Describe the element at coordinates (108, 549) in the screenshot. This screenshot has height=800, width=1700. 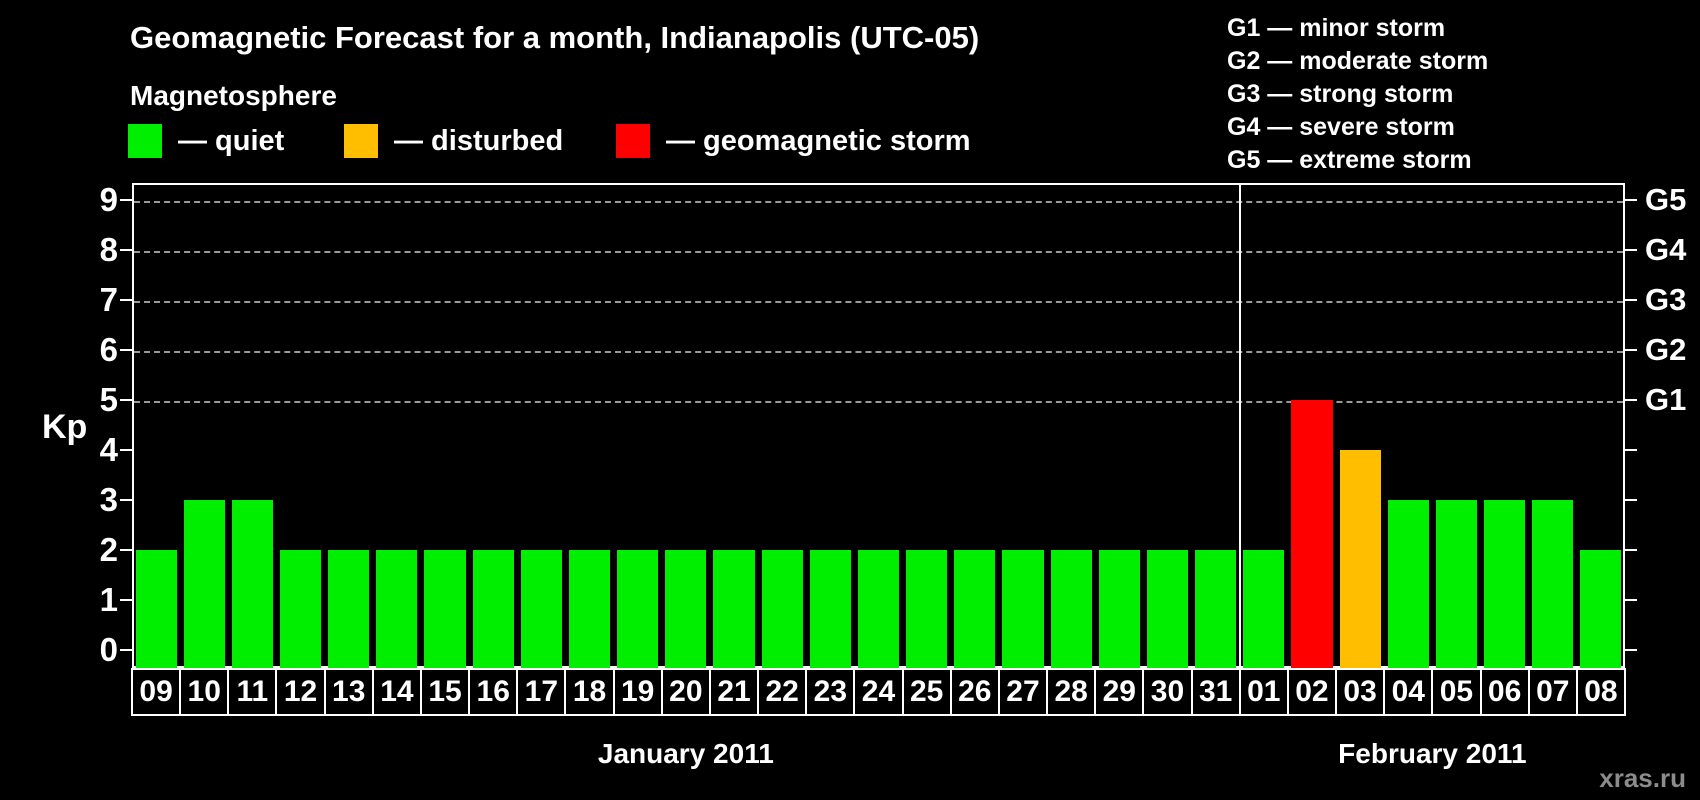
I see `y-tick-label-2: 2` at that location.